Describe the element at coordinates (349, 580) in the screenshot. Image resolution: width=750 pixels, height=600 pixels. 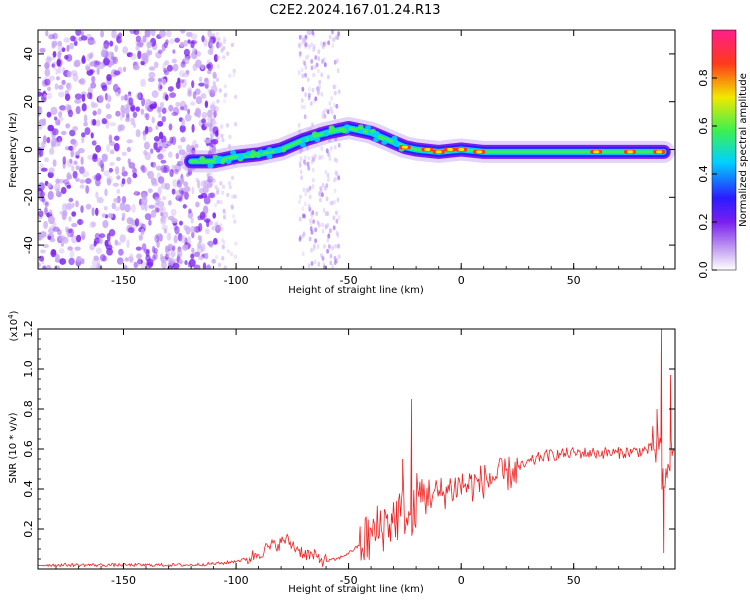
I see `snr-x-tick-label: -50` at that location.